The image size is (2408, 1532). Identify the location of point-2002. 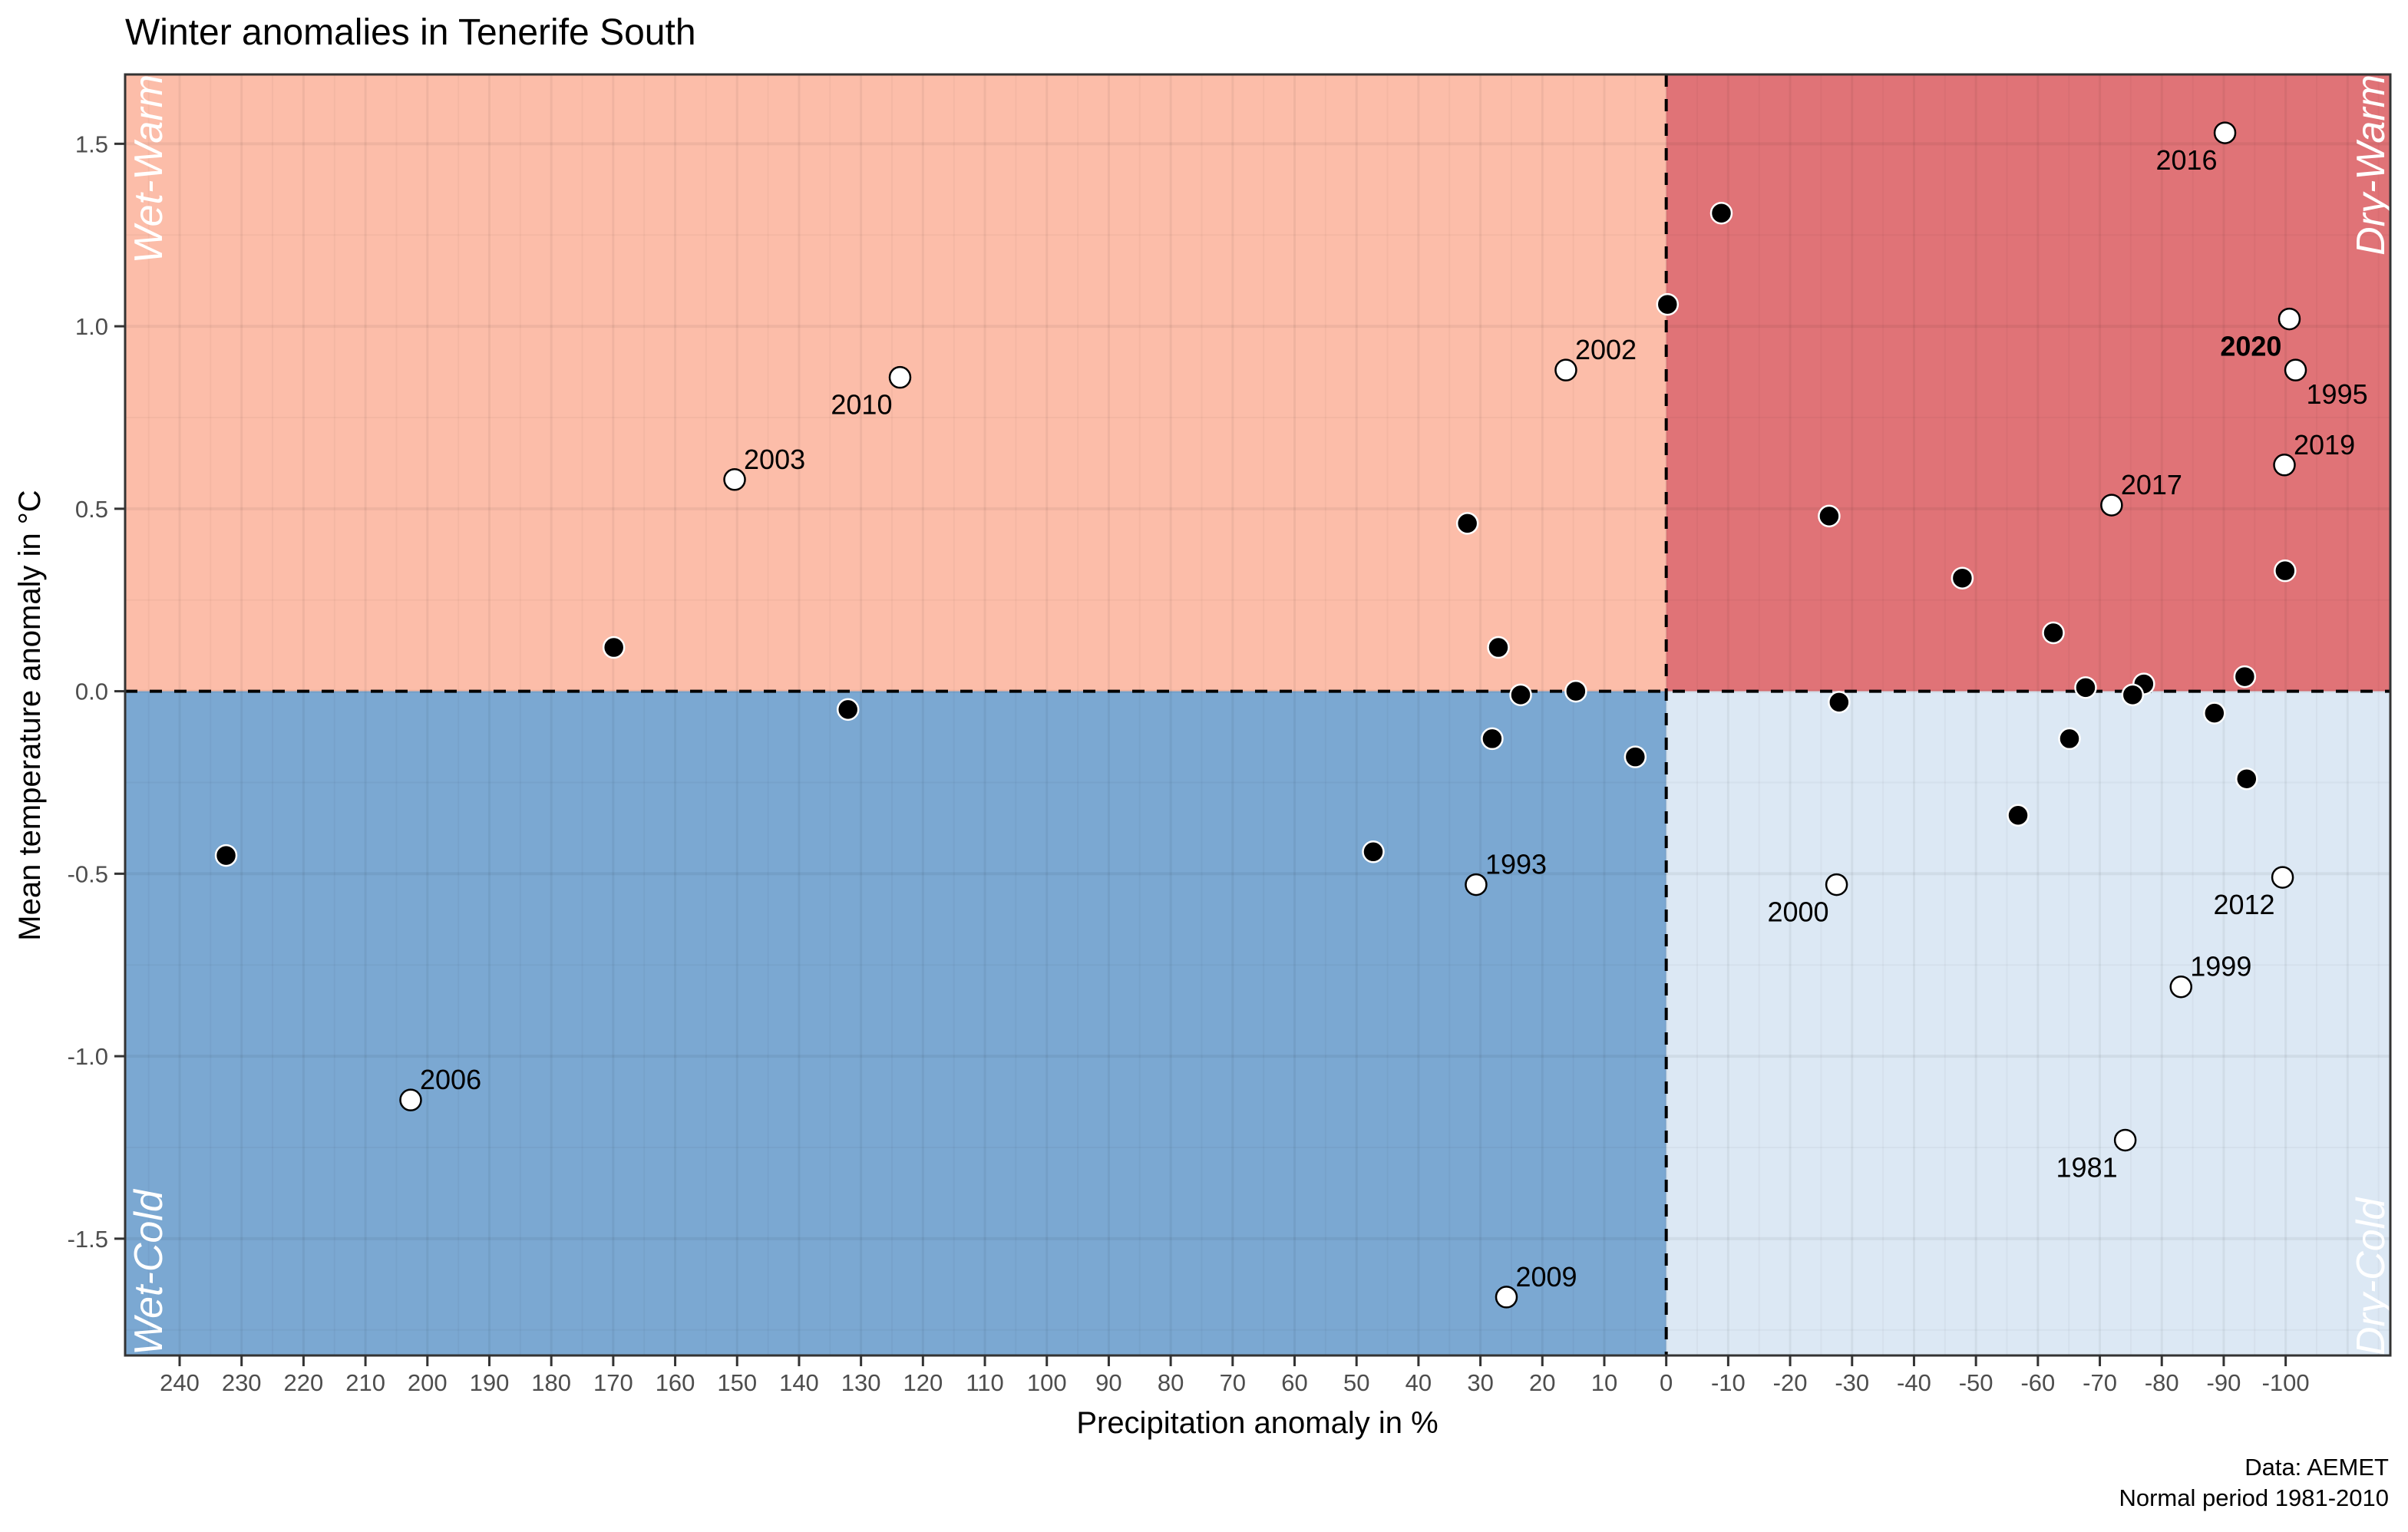
(1565, 369).